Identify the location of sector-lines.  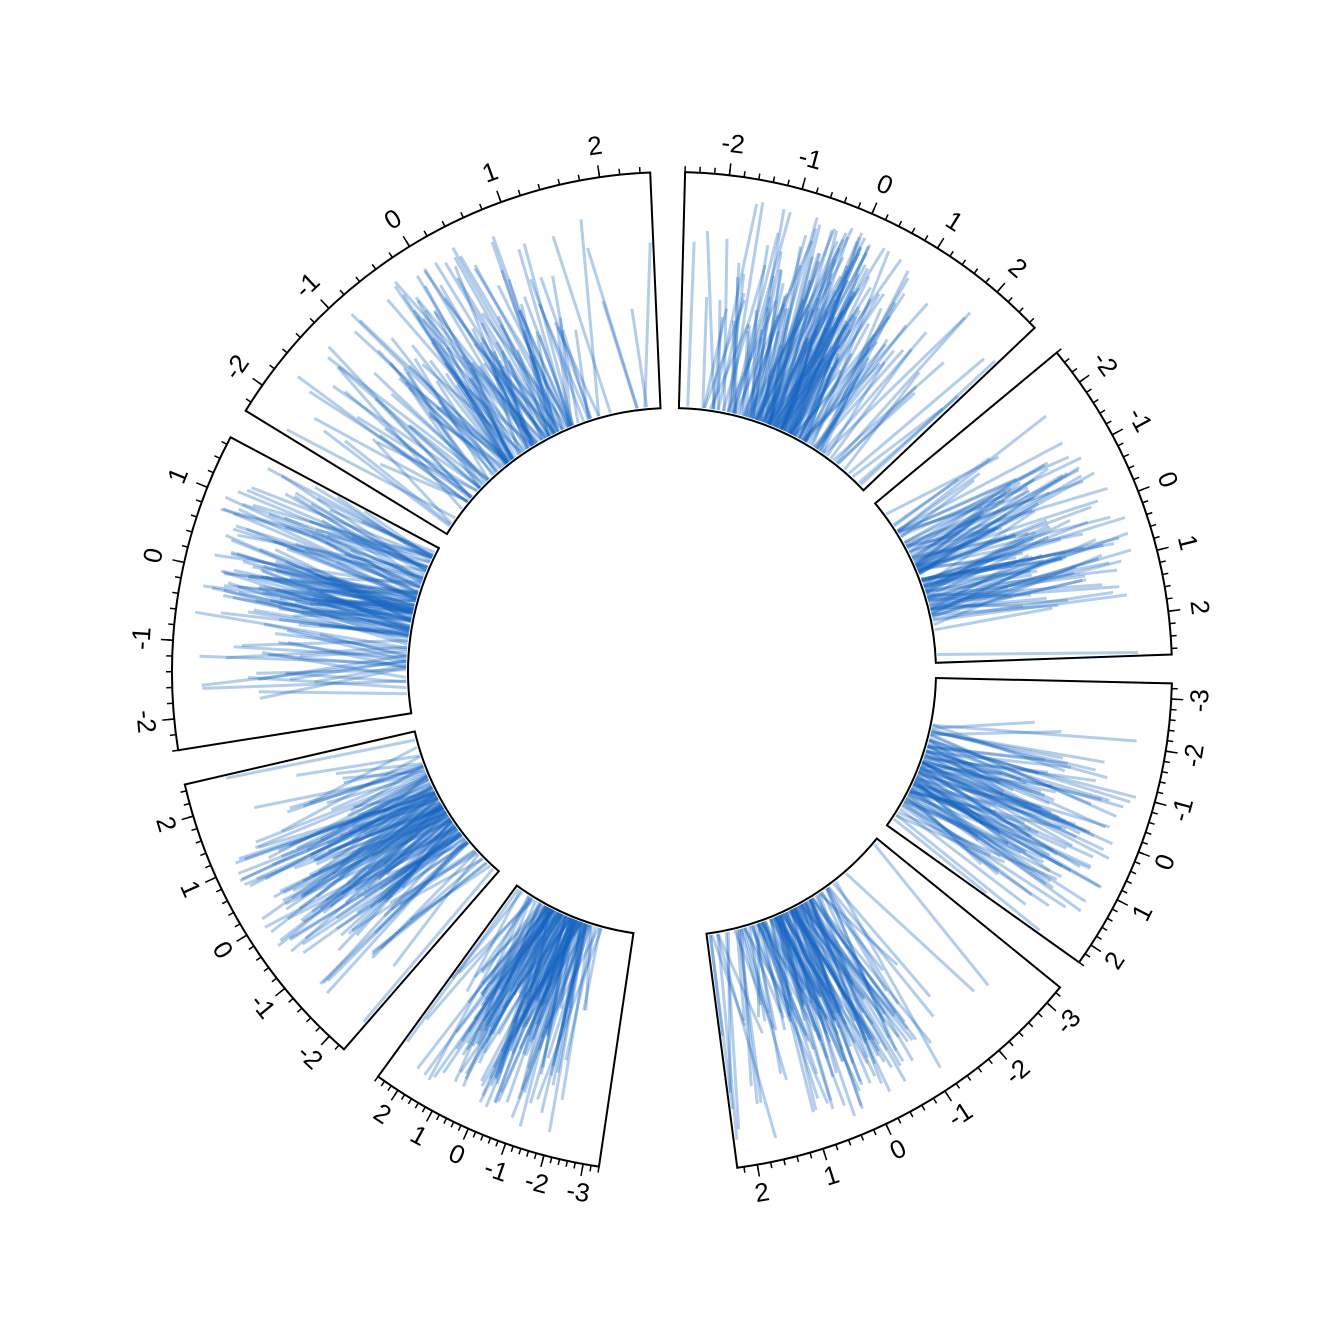
(360, 880).